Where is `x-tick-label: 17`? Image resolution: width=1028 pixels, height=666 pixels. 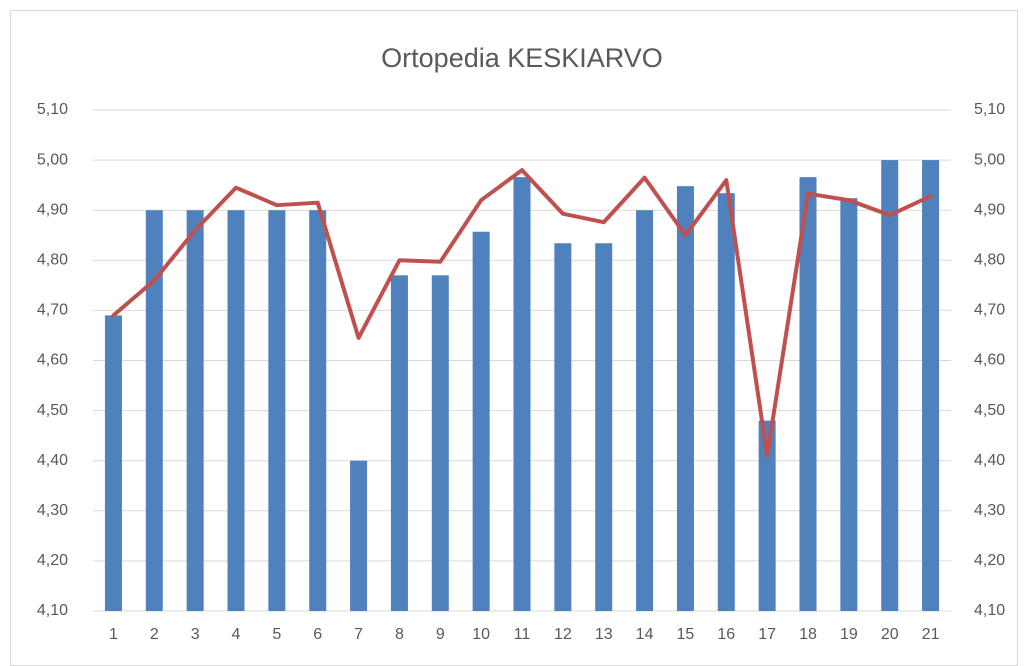
x-tick-label: 17 is located at coordinates (767, 634).